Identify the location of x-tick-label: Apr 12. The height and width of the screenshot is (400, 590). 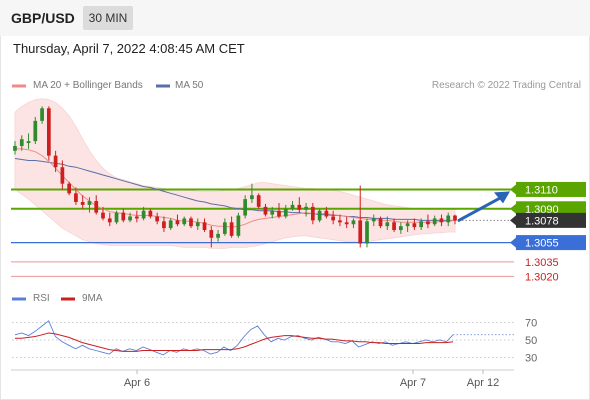
(483, 383).